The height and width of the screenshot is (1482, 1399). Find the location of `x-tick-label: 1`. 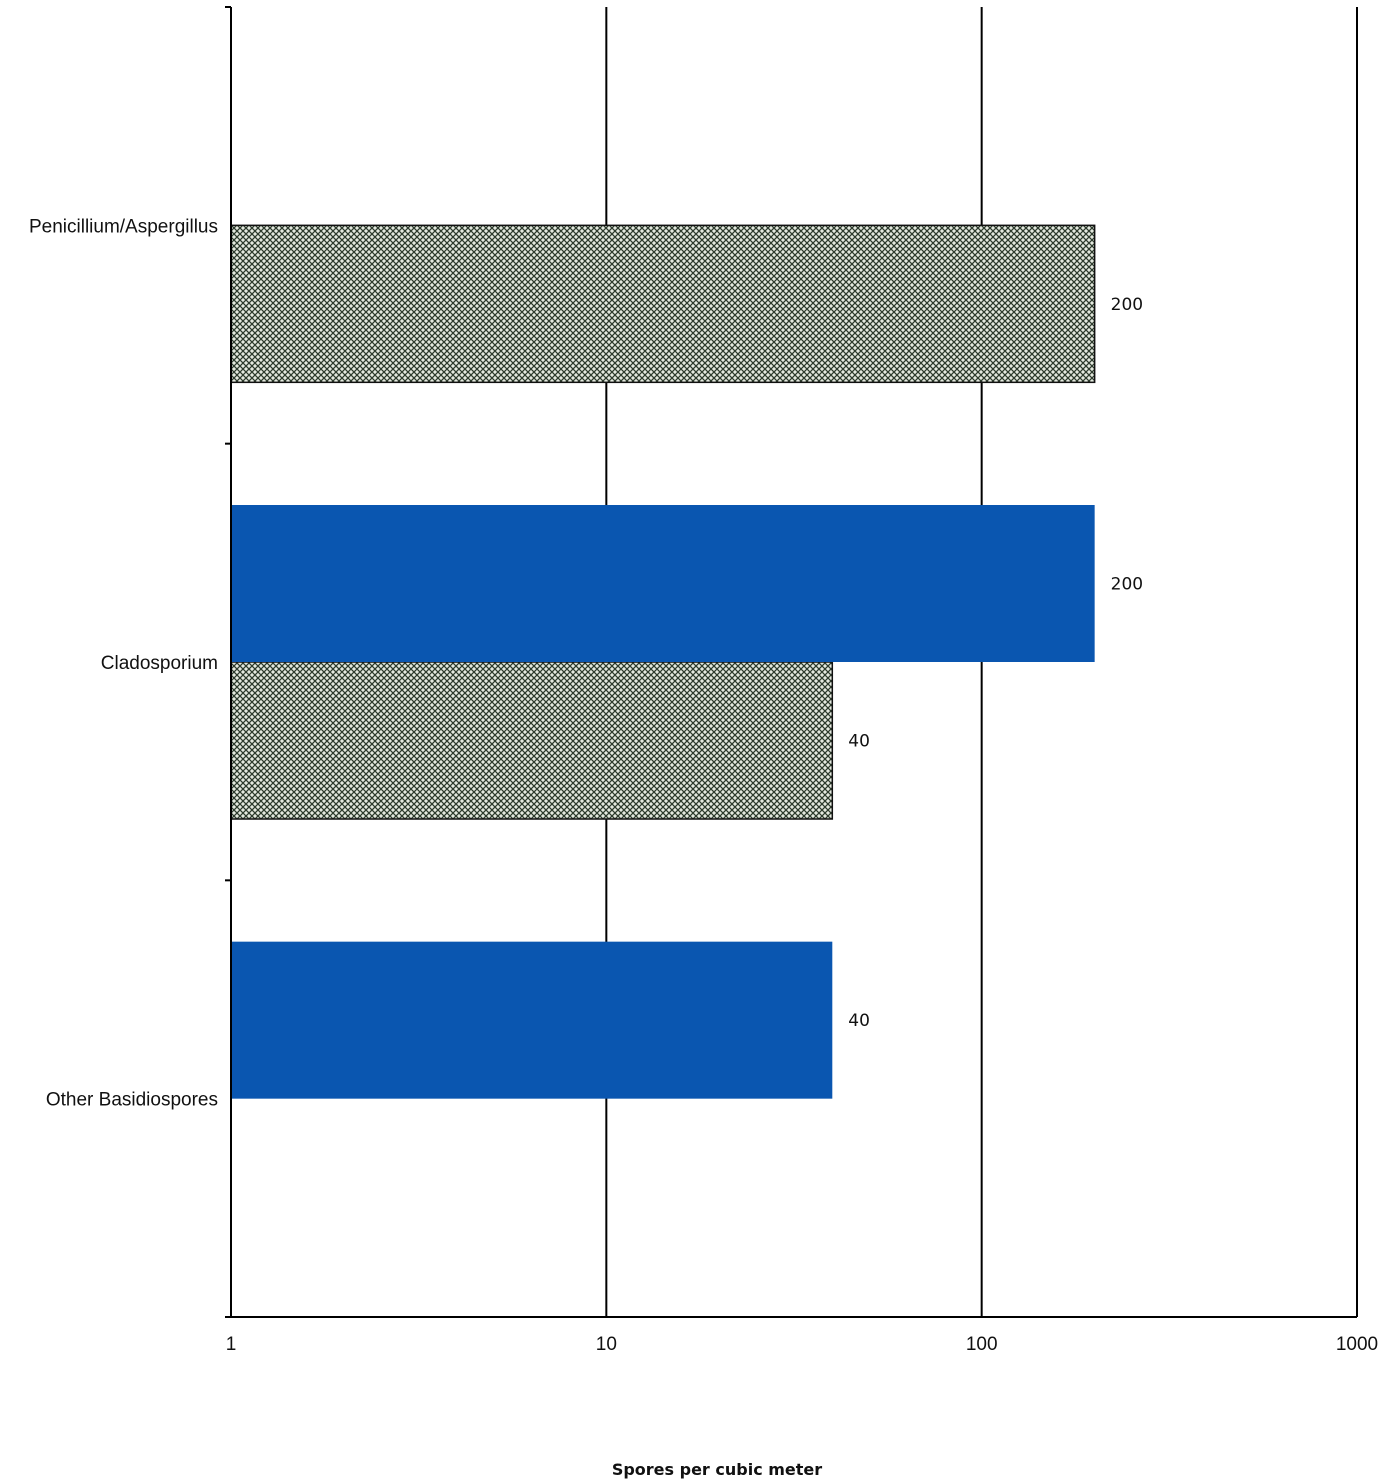

x-tick-label: 1 is located at coordinates (231, 1344).